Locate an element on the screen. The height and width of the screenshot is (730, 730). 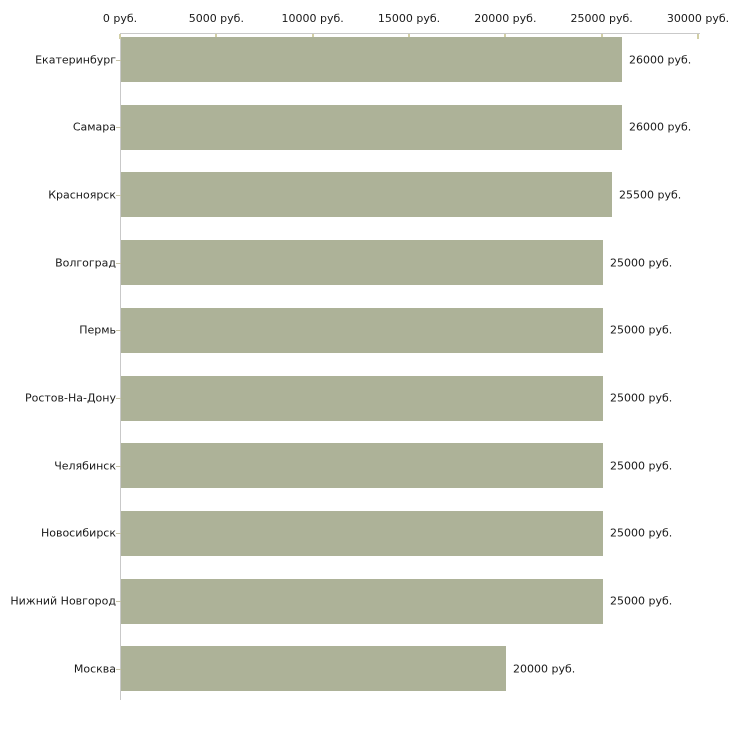
y-axis-line is located at coordinates (120, 366).